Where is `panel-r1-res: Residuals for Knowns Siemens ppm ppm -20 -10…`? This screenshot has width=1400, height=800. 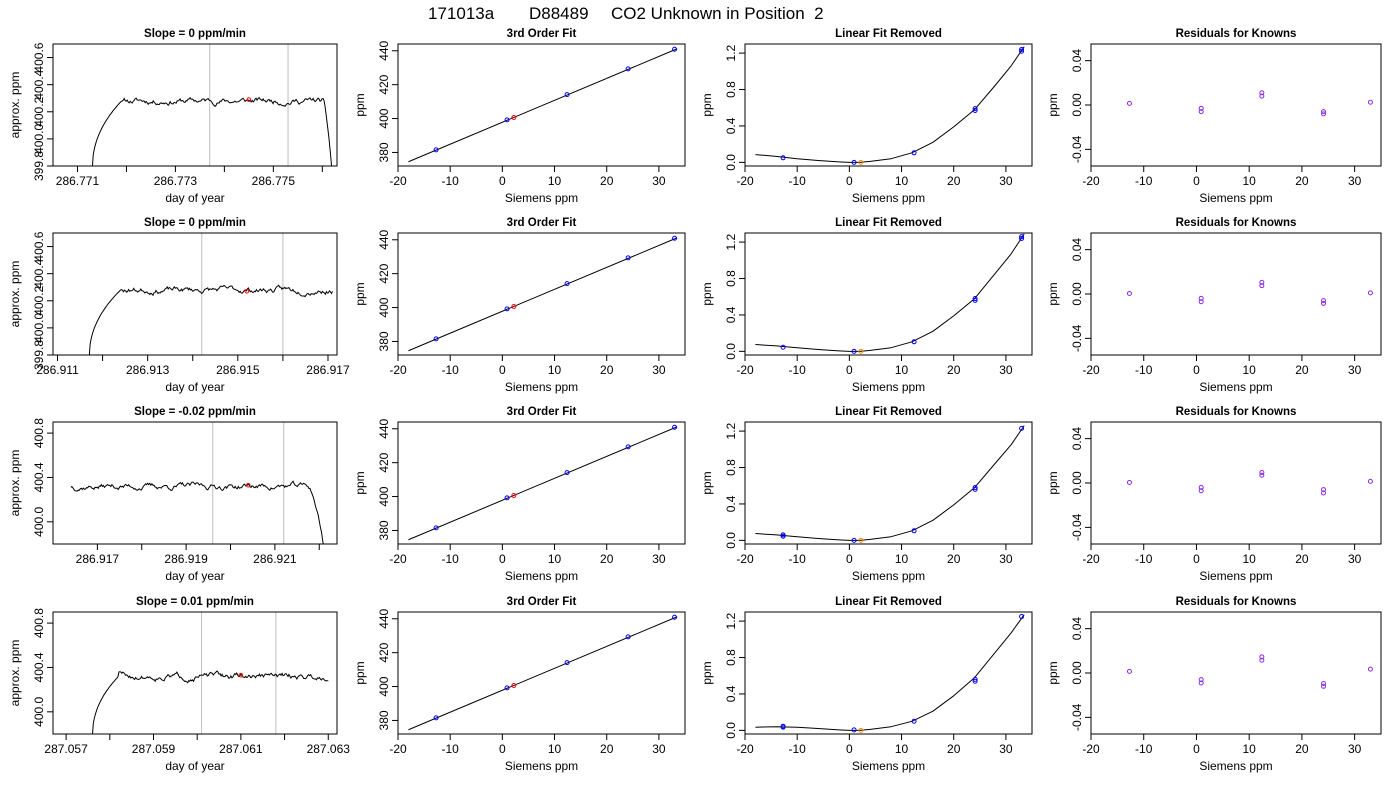 panel-r1-res: Residuals for Knowns Siemens ppm ppm -20 -10… is located at coordinates (1214, 116).